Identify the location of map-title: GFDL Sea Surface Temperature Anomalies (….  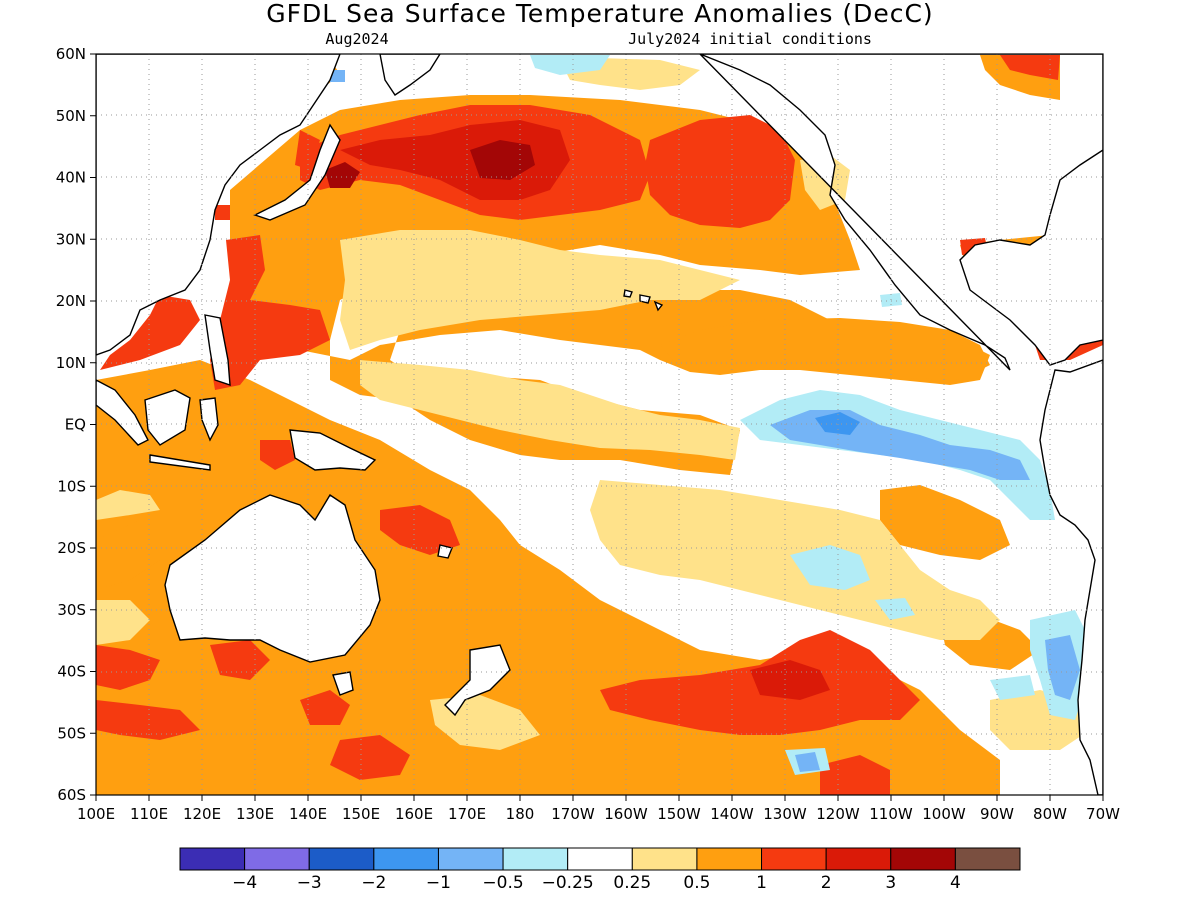
(599, 14).